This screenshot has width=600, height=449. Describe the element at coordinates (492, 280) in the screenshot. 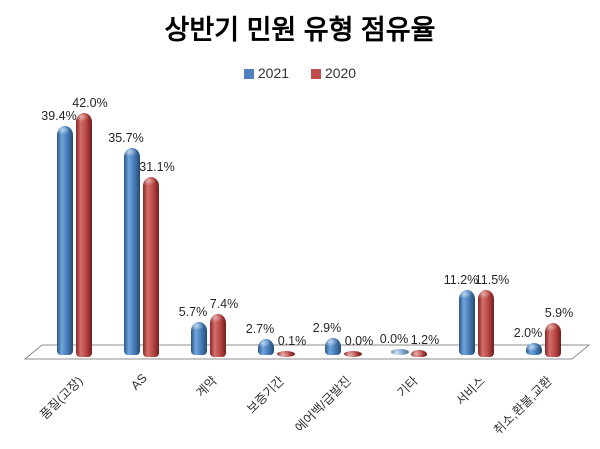

I see `value-label-2020-cat6: 11.5%` at that location.